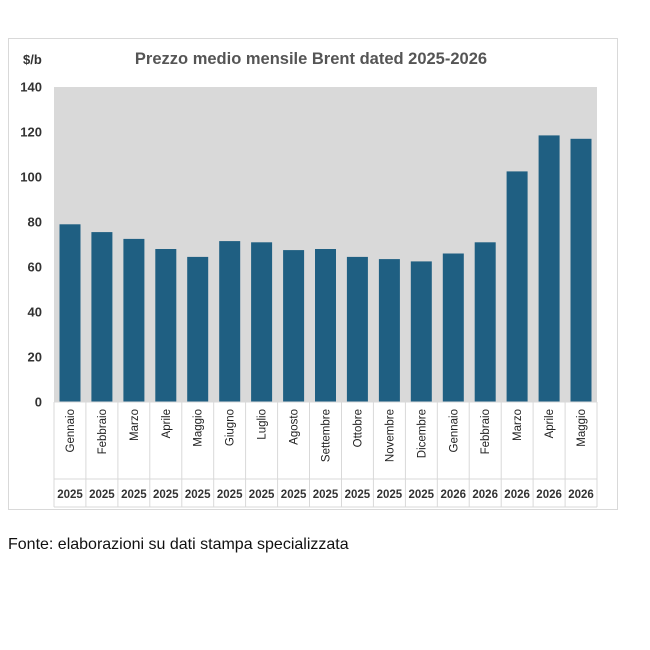 The height and width of the screenshot is (650, 650). I want to click on y-tick-label: 0, so click(38, 402).